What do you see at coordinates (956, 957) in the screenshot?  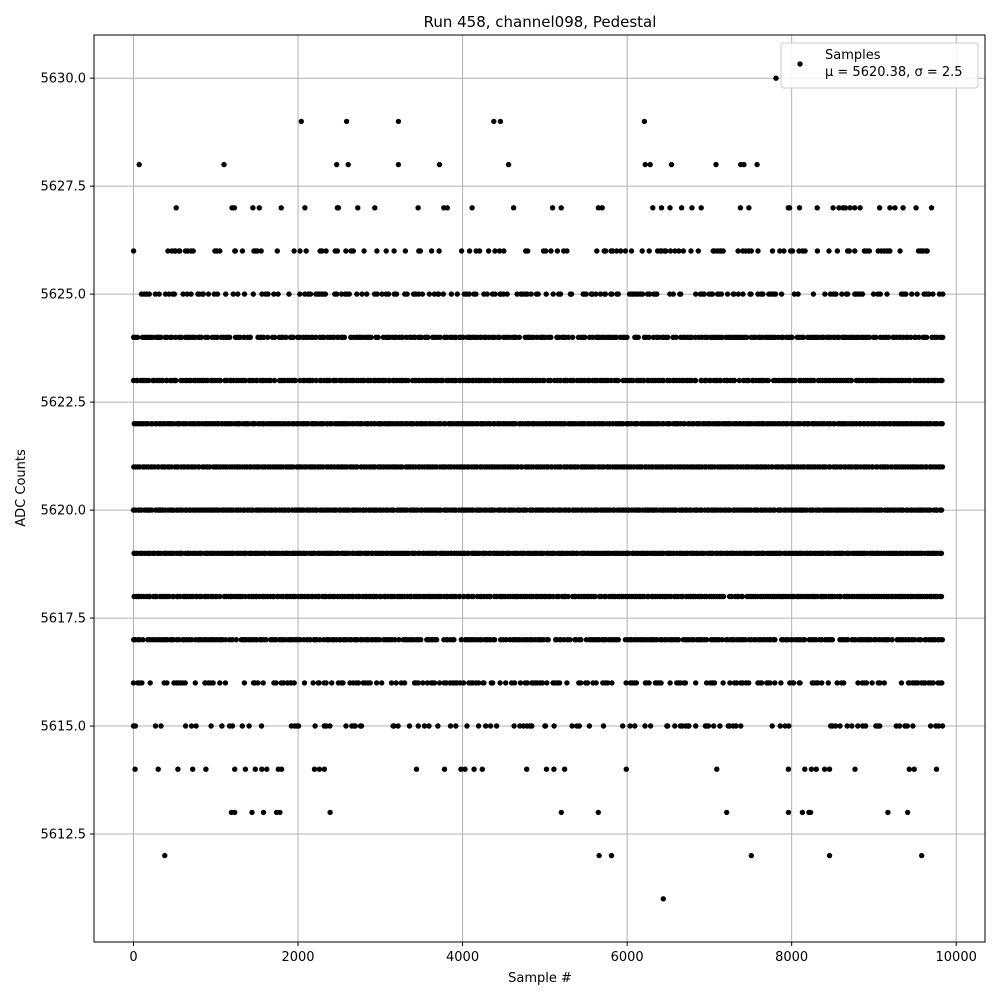 I see `x-tick-label: 10000` at bounding box center [956, 957].